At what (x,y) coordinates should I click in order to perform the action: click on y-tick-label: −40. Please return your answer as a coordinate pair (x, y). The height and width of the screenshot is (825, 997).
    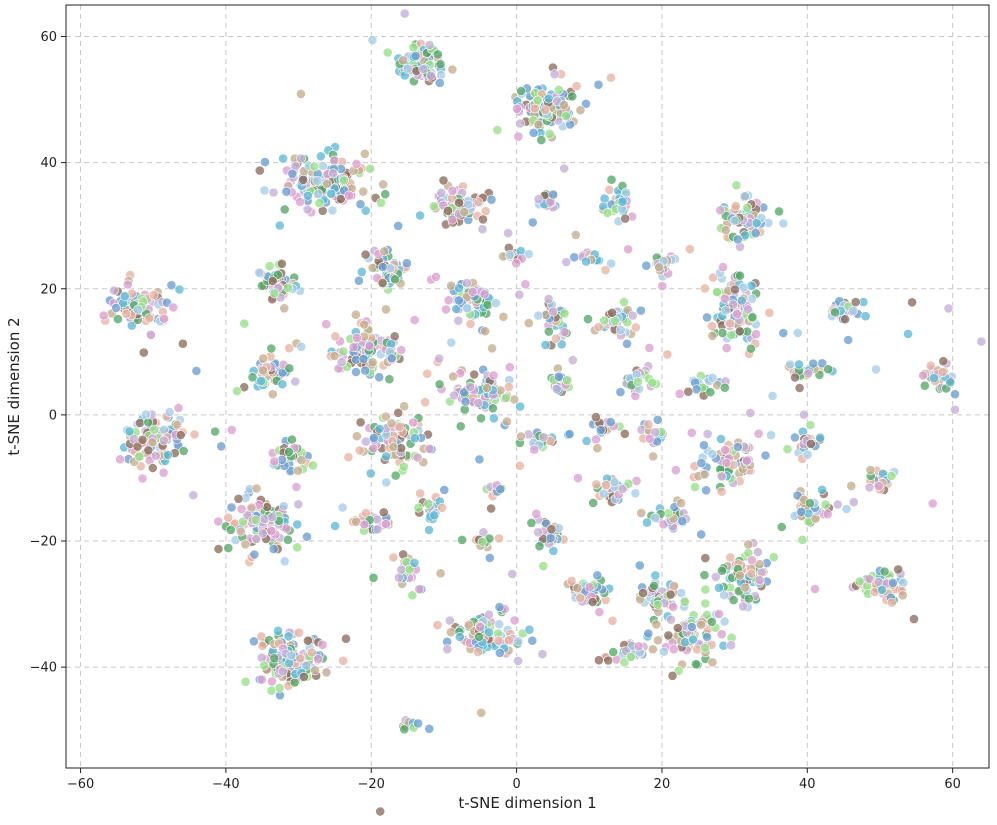
    Looking at the image, I should click on (43, 668).